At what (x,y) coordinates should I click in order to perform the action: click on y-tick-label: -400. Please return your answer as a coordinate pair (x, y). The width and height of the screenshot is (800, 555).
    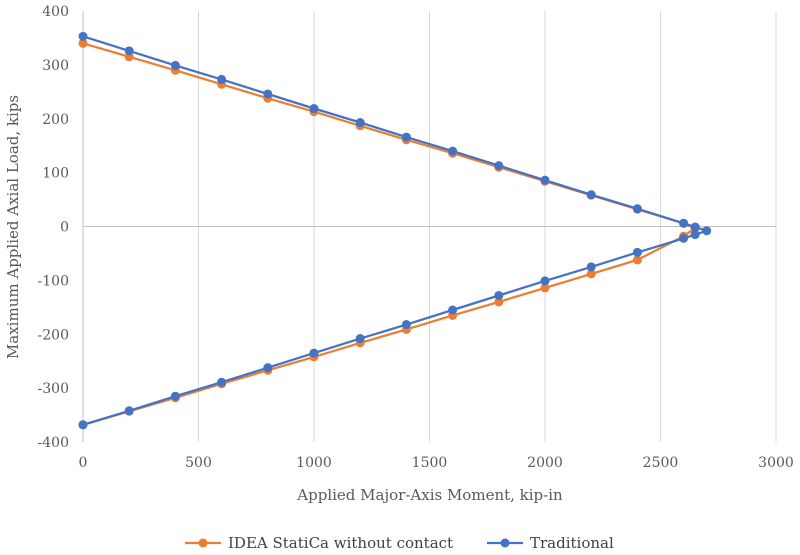
    Looking at the image, I should click on (53, 443).